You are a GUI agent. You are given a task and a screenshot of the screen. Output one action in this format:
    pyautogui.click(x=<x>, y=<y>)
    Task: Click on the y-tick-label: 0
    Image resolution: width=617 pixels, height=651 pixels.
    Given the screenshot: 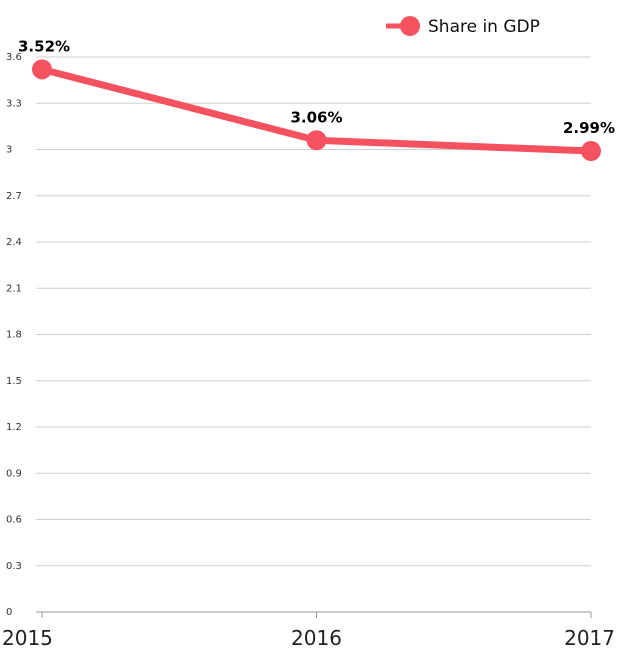 What is the action you would take?
    pyautogui.click(x=9, y=612)
    